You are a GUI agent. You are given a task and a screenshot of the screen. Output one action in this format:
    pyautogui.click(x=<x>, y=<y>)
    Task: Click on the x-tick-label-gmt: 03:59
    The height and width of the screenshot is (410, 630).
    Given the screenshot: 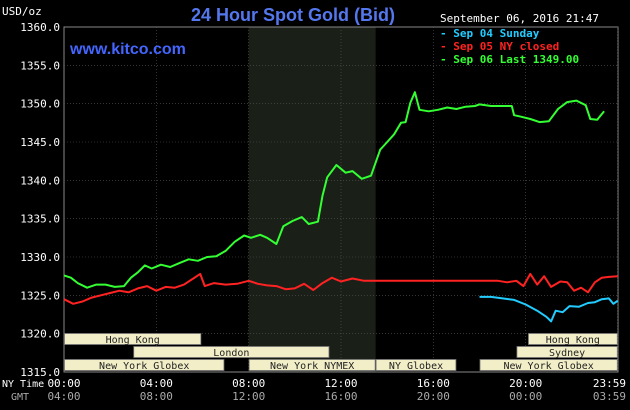 What is the action you would take?
    pyautogui.click(x=609, y=396)
    